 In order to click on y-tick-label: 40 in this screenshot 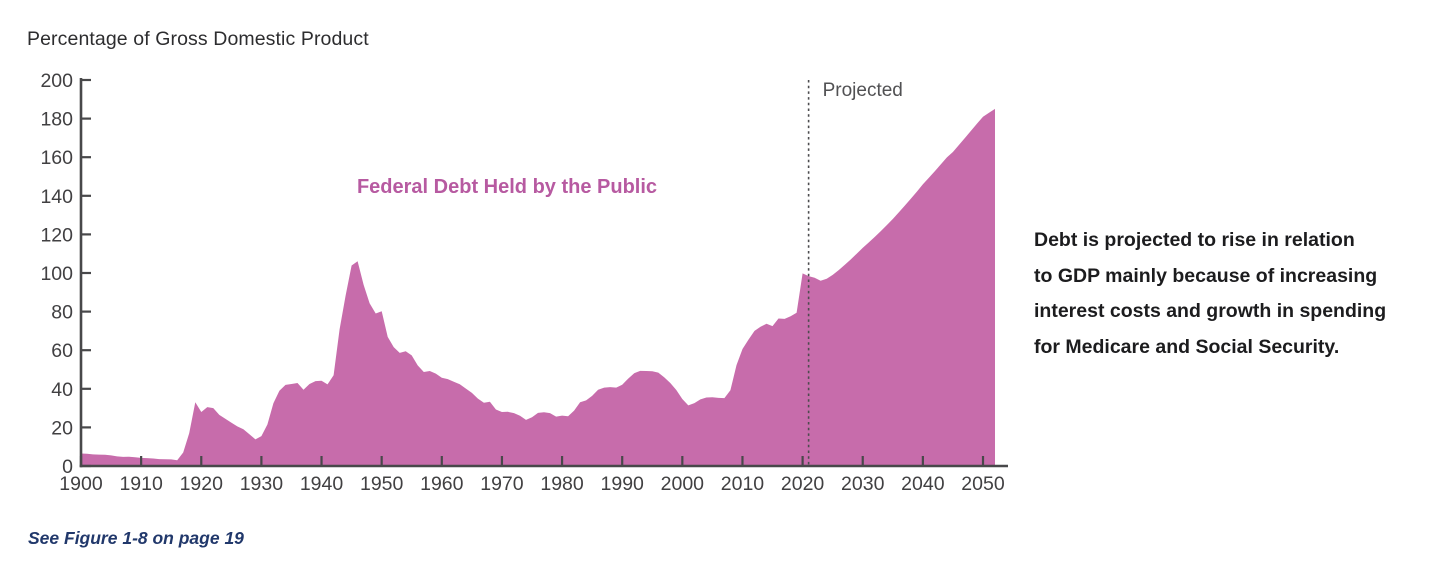, I will do `click(62, 390)`.